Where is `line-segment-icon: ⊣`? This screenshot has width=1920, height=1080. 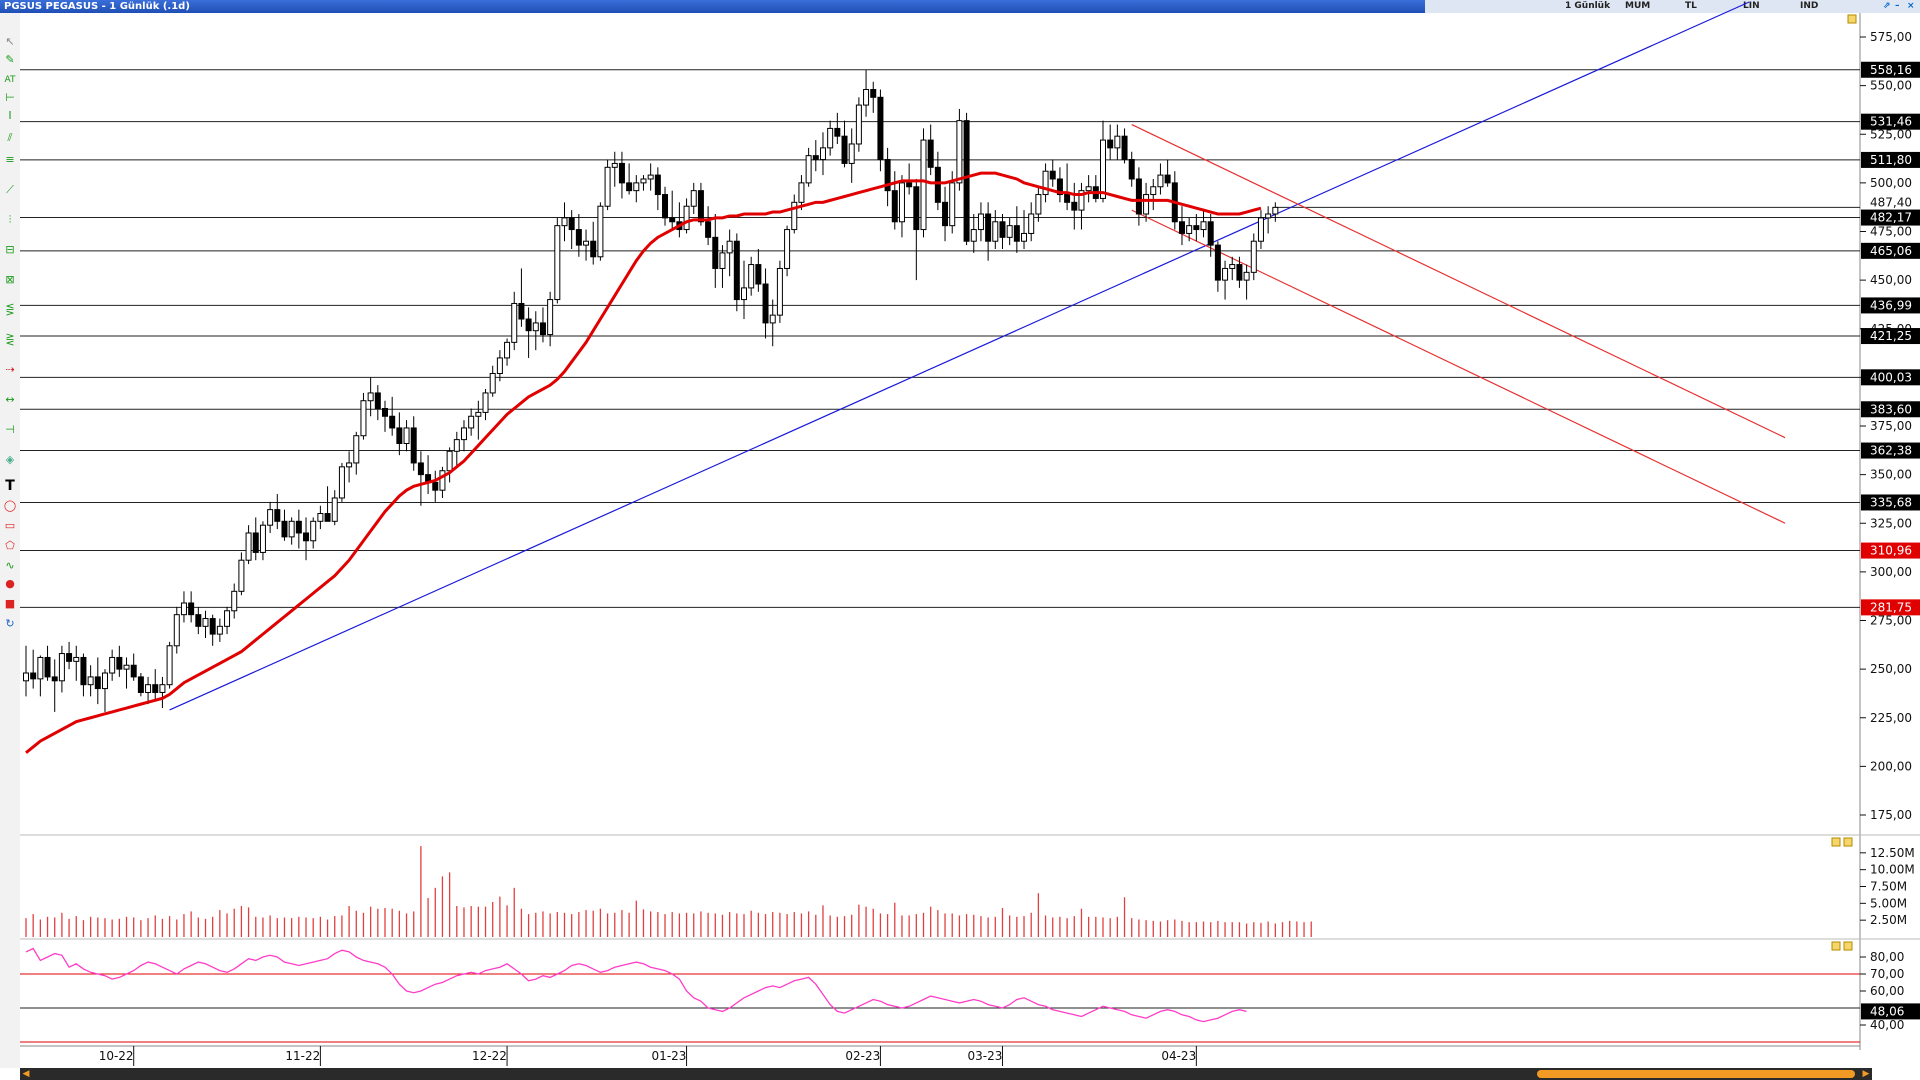 line-segment-icon: ⊣ is located at coordinates (10, 429).